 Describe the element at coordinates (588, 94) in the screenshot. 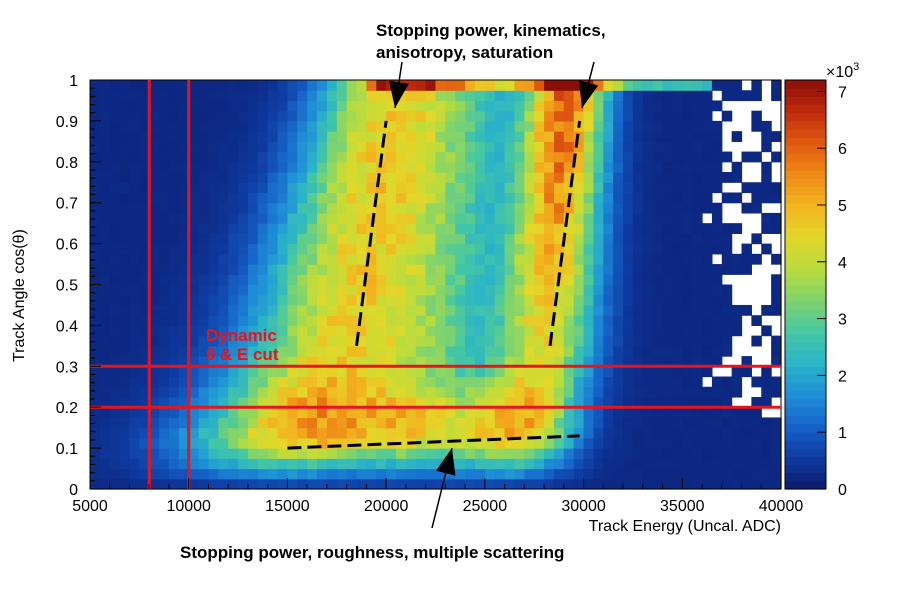

I see `arrow-top-right-head` at that location.